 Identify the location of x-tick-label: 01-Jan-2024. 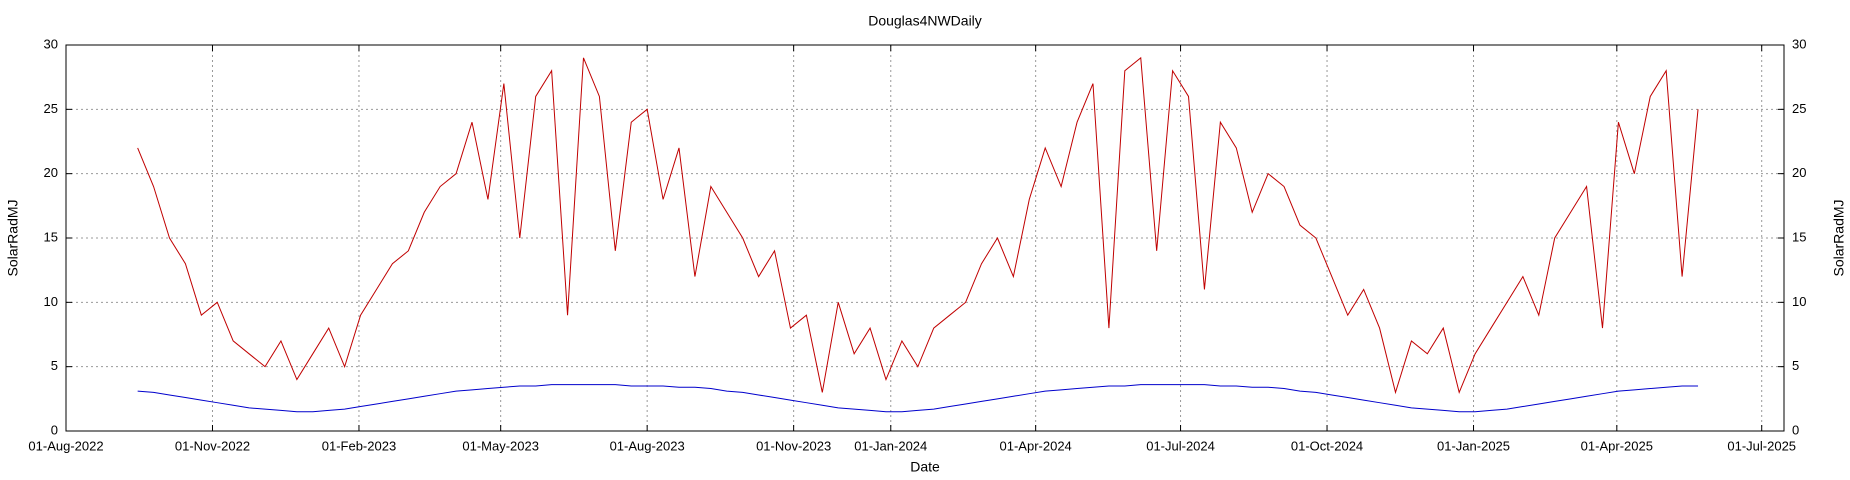
(890, 445).